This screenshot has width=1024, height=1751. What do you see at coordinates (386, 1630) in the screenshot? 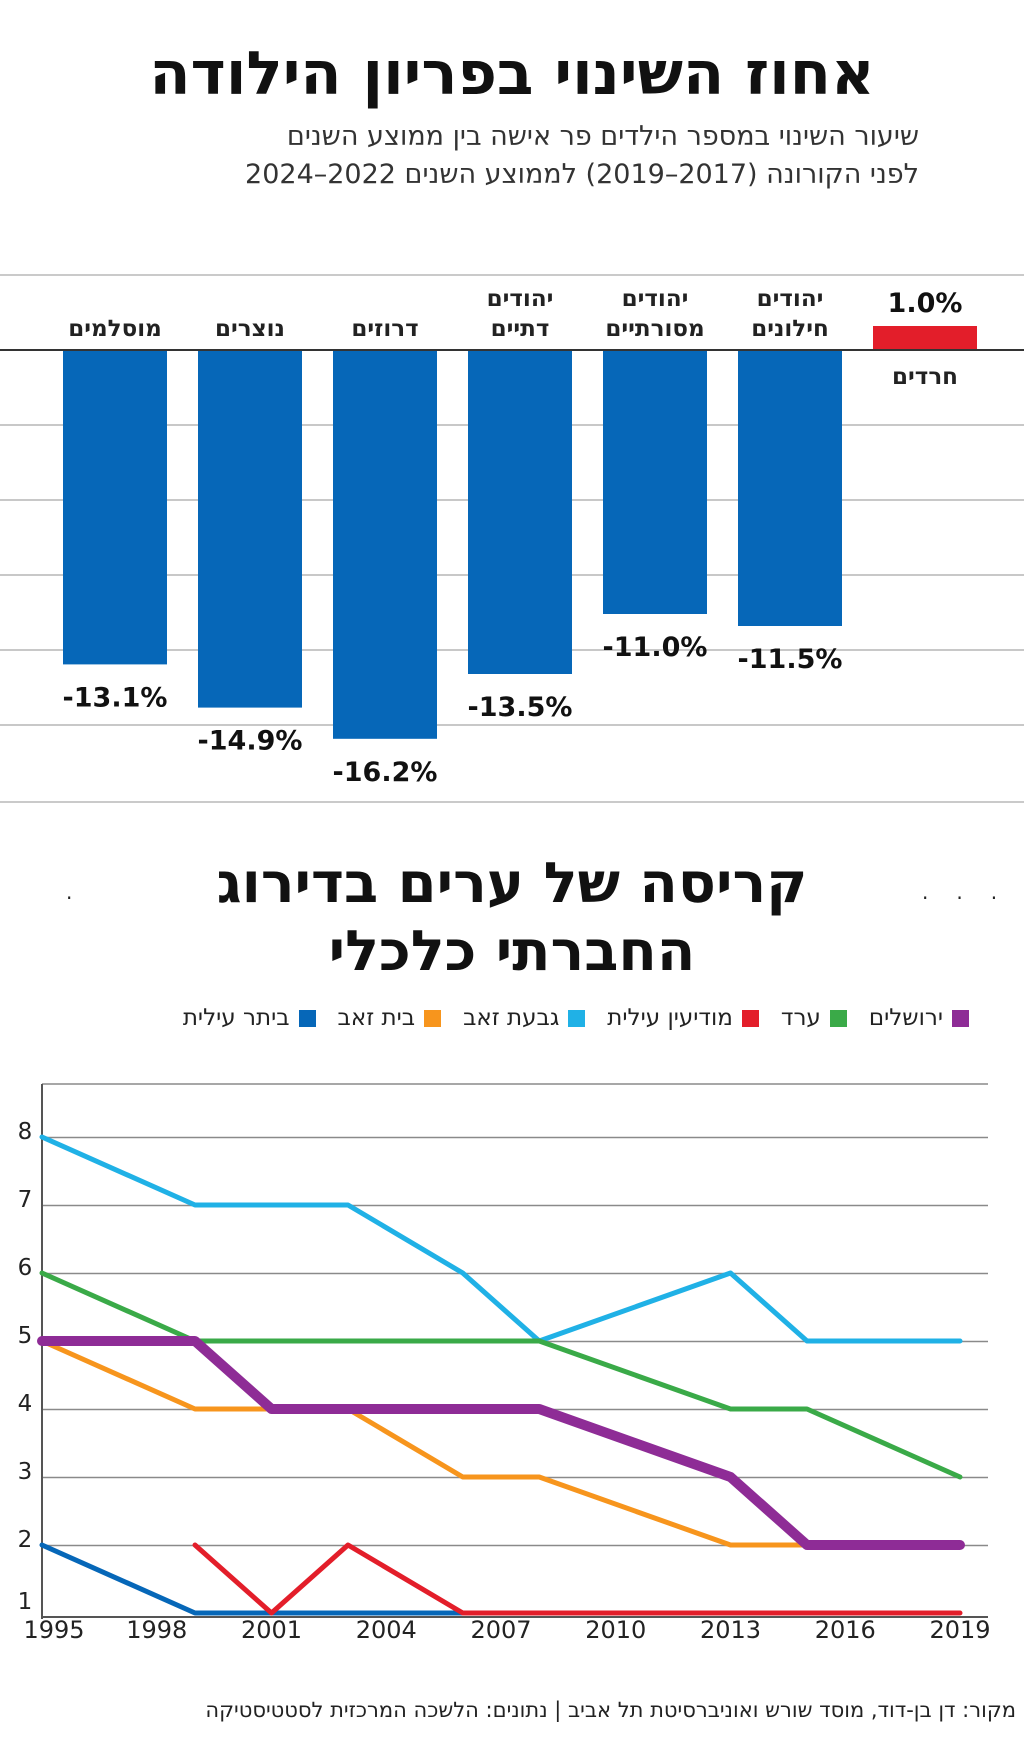
I see `x-tick-label: 2004` at bounding box center [386, 1630].